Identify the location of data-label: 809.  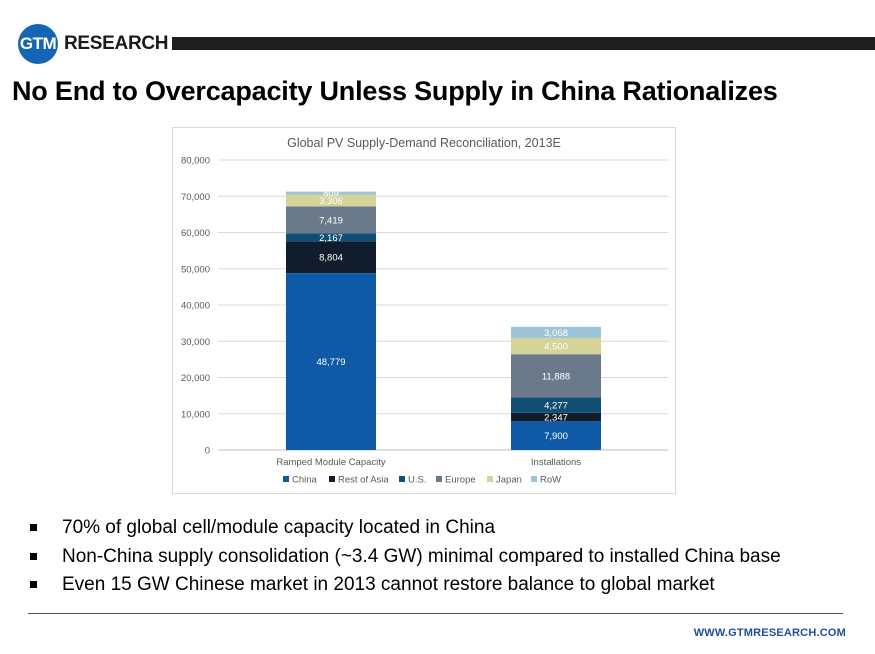
(331, 194).